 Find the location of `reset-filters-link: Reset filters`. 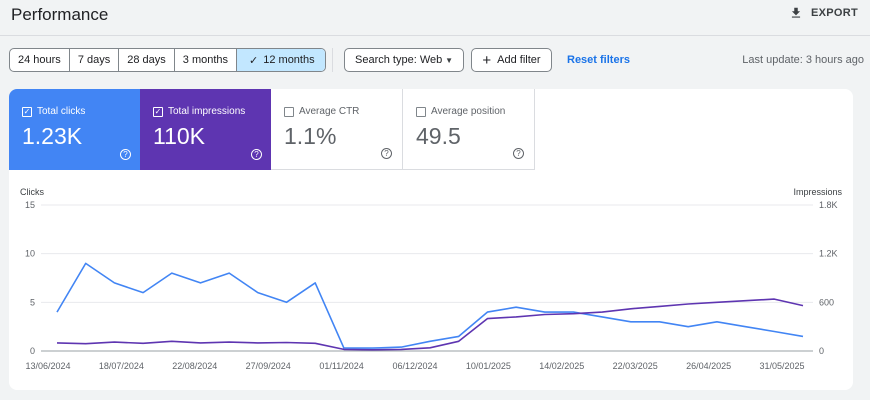

reset-filters-link: Reset filters is located at coordinates (598, 60).